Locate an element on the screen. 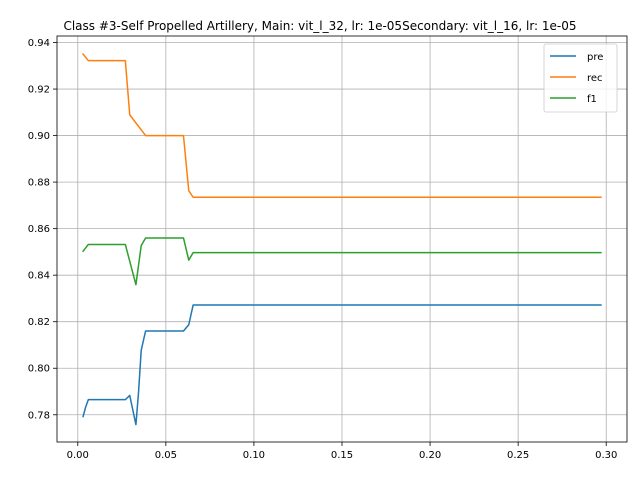  x-tick-label: 0.25 is located at coordinates (518, 455).